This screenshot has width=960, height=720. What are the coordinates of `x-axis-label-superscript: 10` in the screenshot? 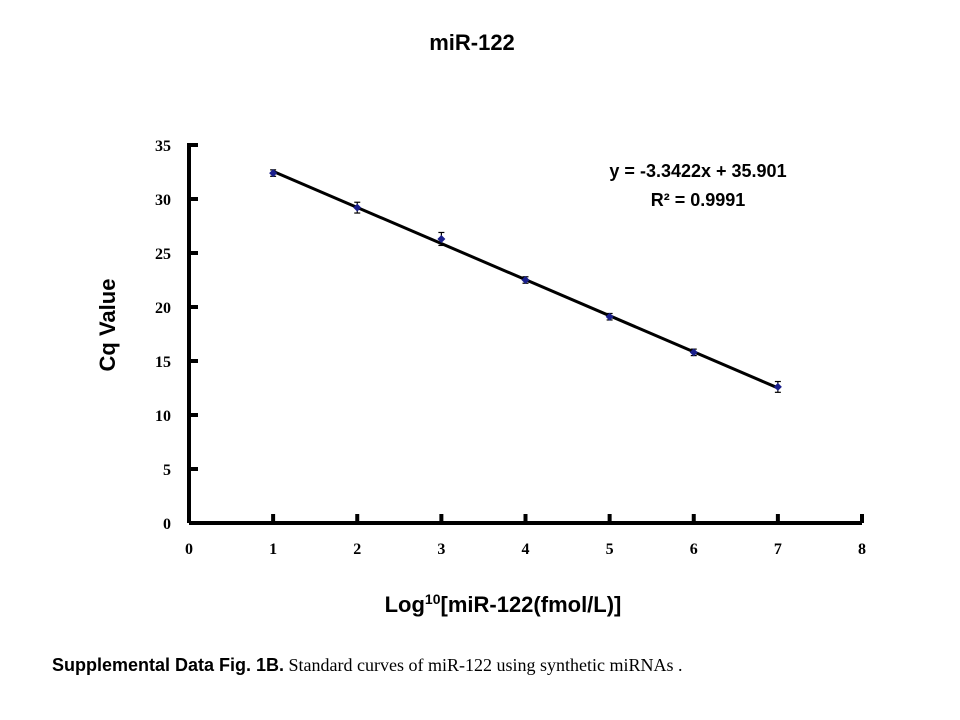 It's located at (433, 599).